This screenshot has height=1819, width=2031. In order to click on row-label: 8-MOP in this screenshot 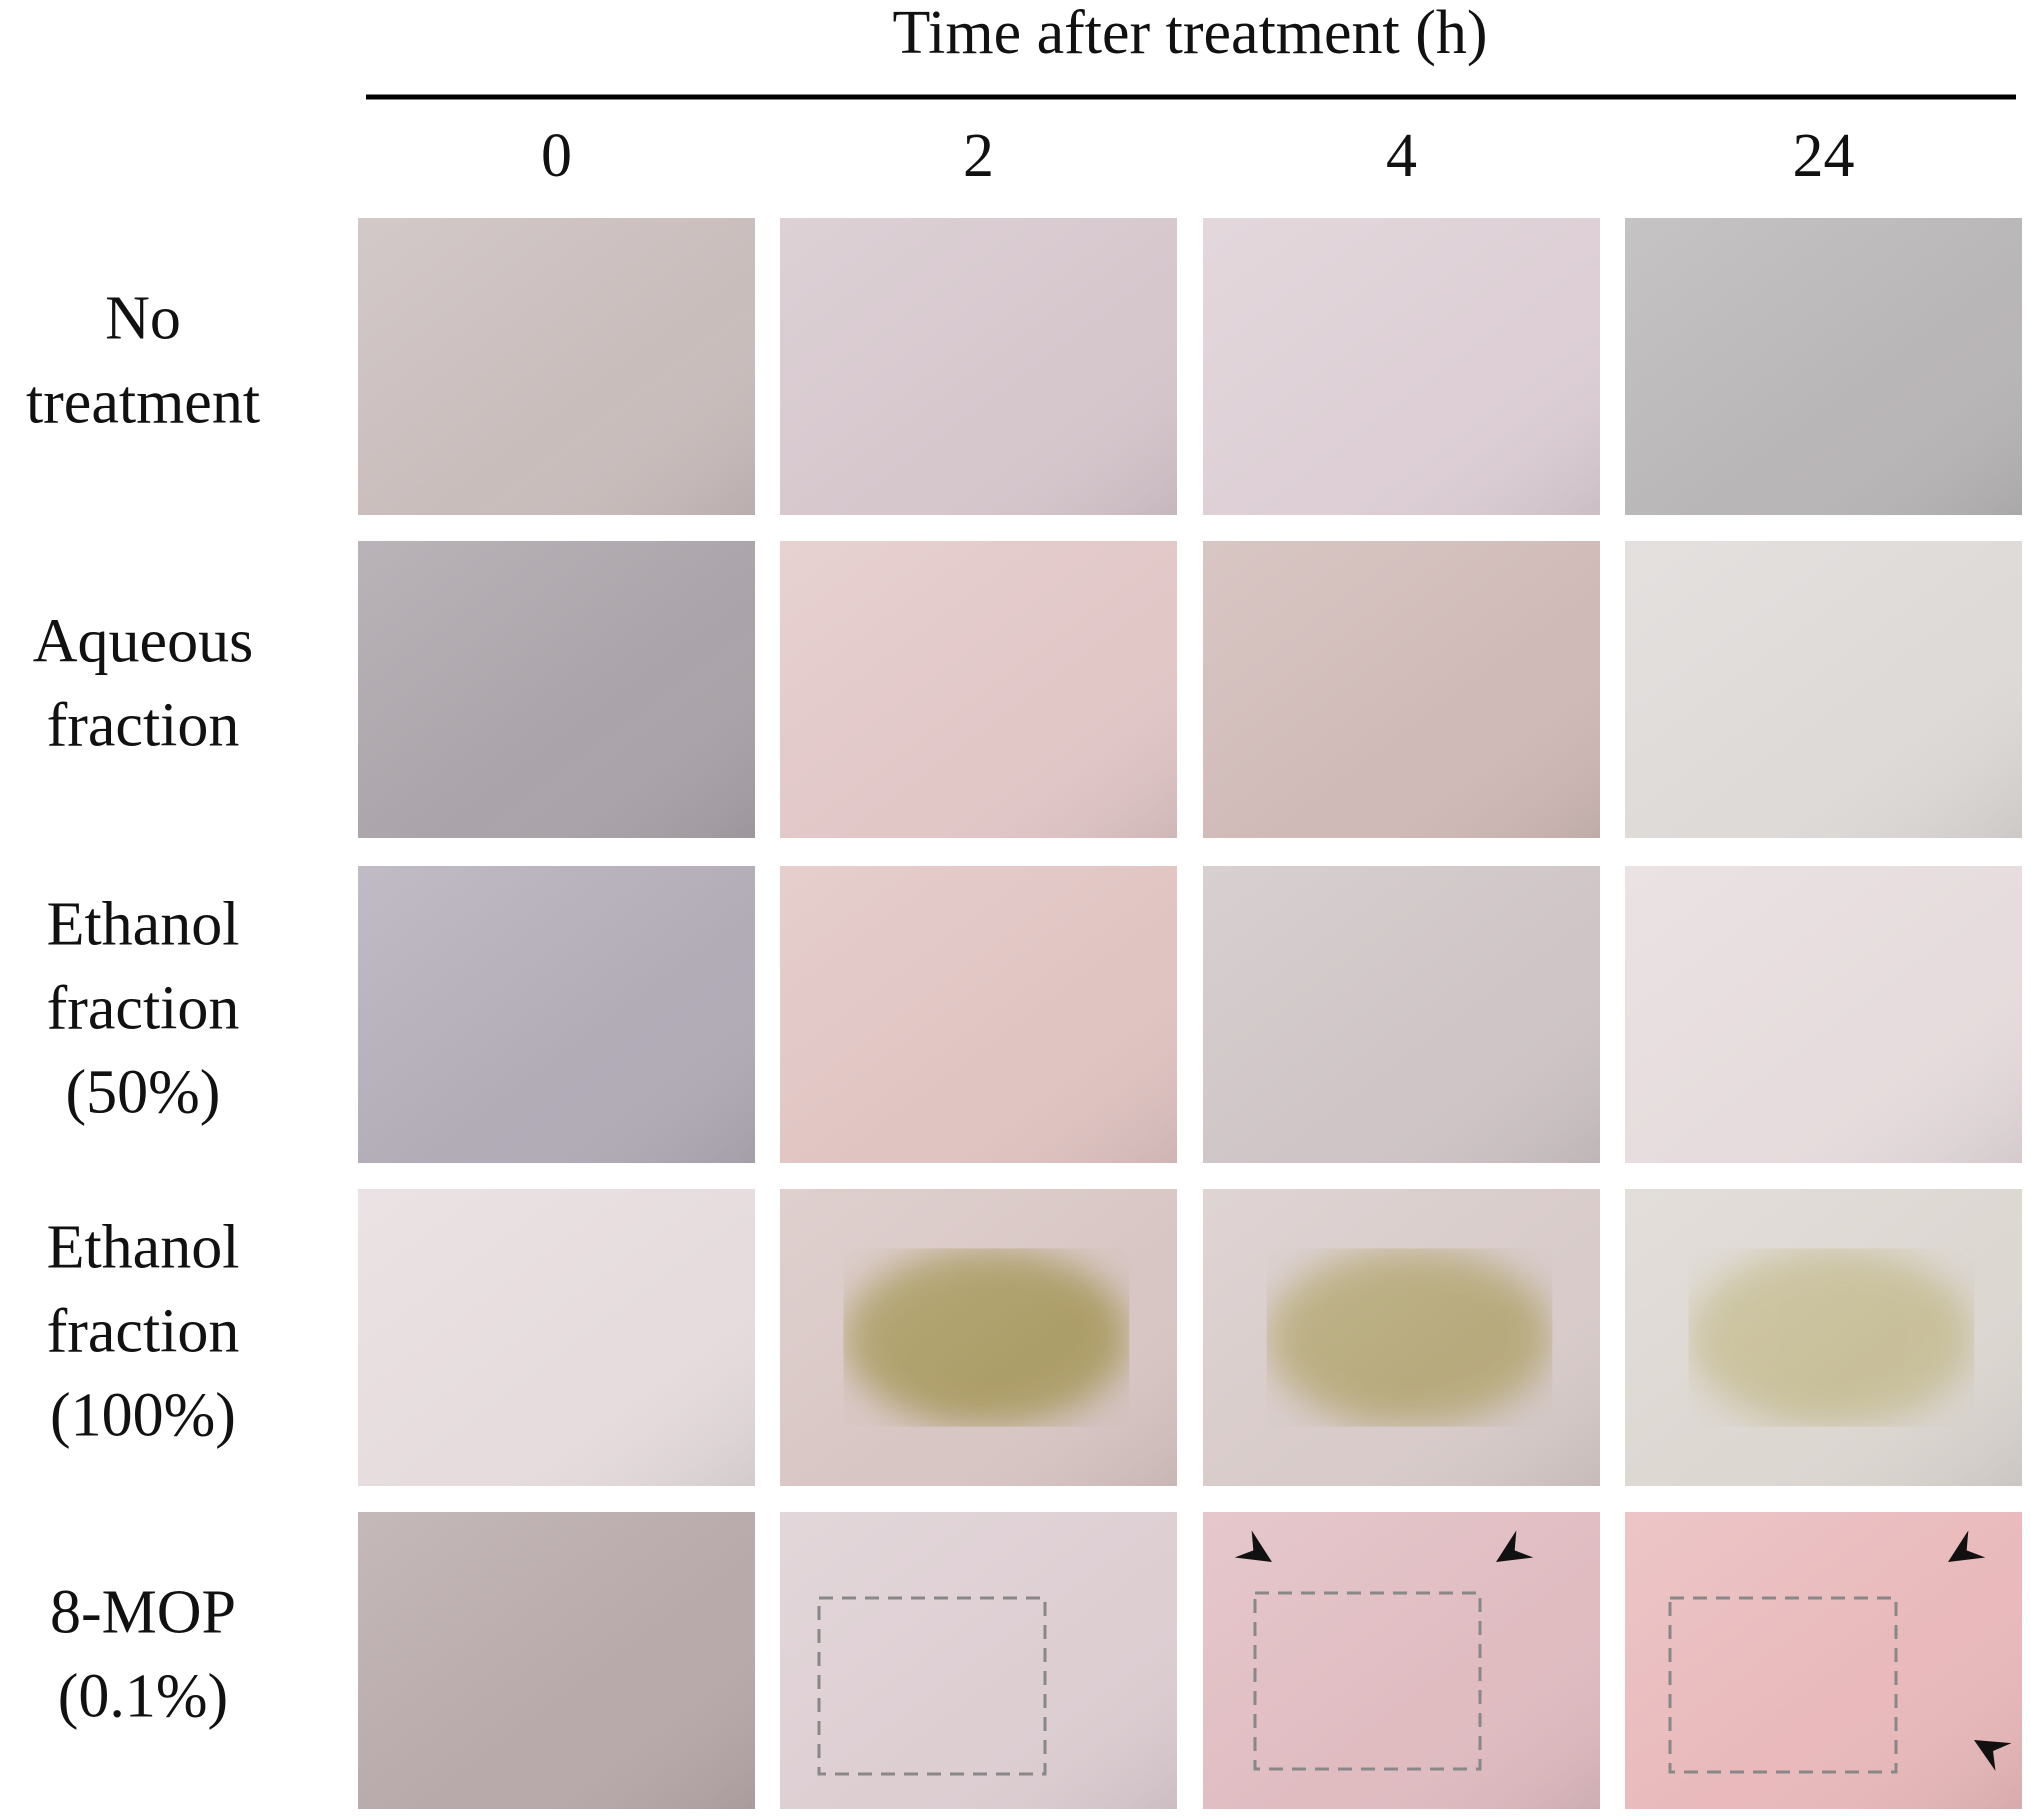, I will do `click(143, 1613)`.